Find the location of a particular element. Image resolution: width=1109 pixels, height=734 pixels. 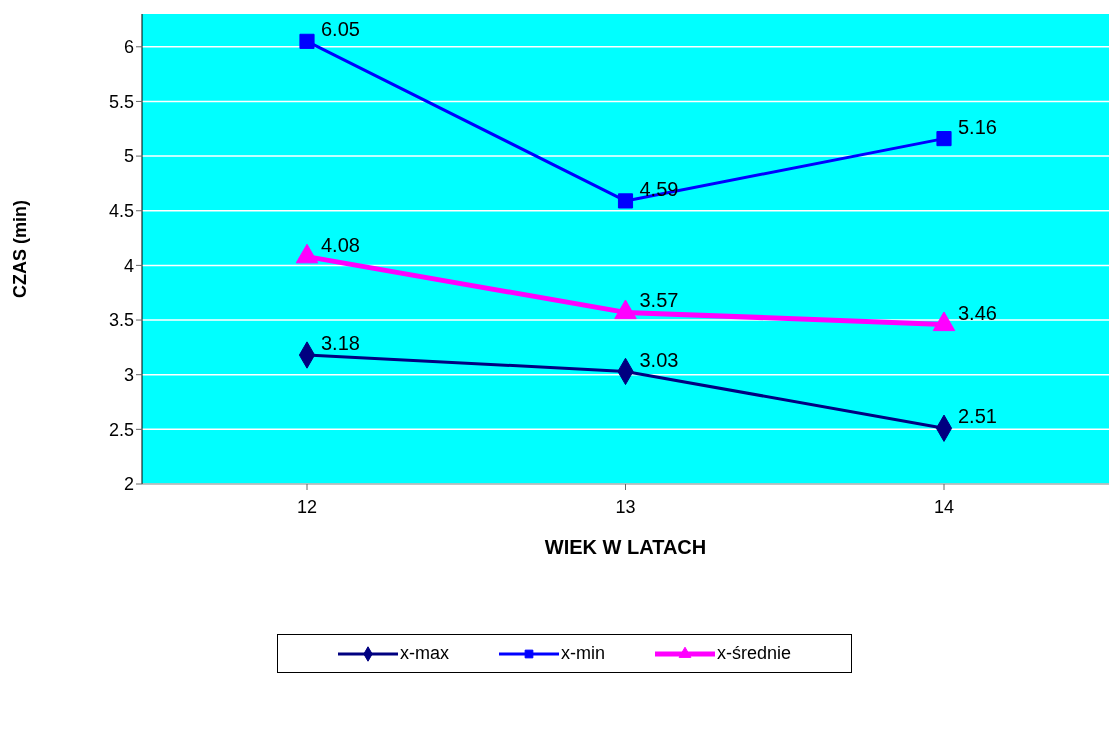

y-tick-label: 4 is located at coordinates (128, 265).